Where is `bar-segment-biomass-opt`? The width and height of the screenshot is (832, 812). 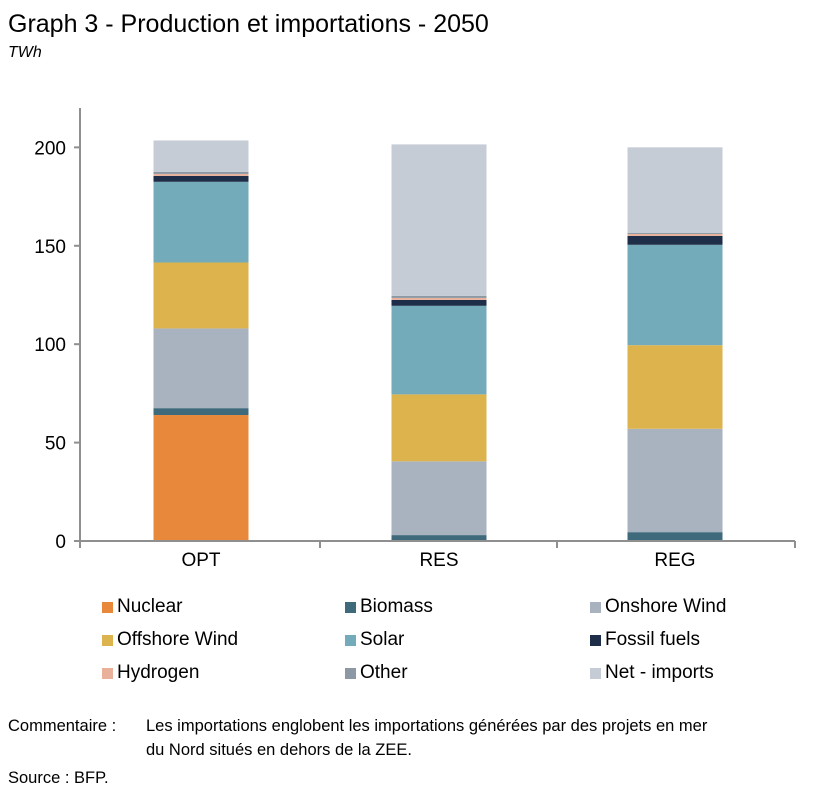 bar-segment-biomass-opt is located at coordinates (201, 412).